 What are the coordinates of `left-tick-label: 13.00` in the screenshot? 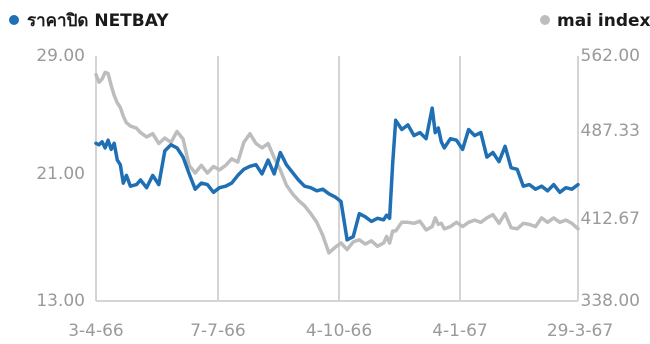 It's located at (60, 301).